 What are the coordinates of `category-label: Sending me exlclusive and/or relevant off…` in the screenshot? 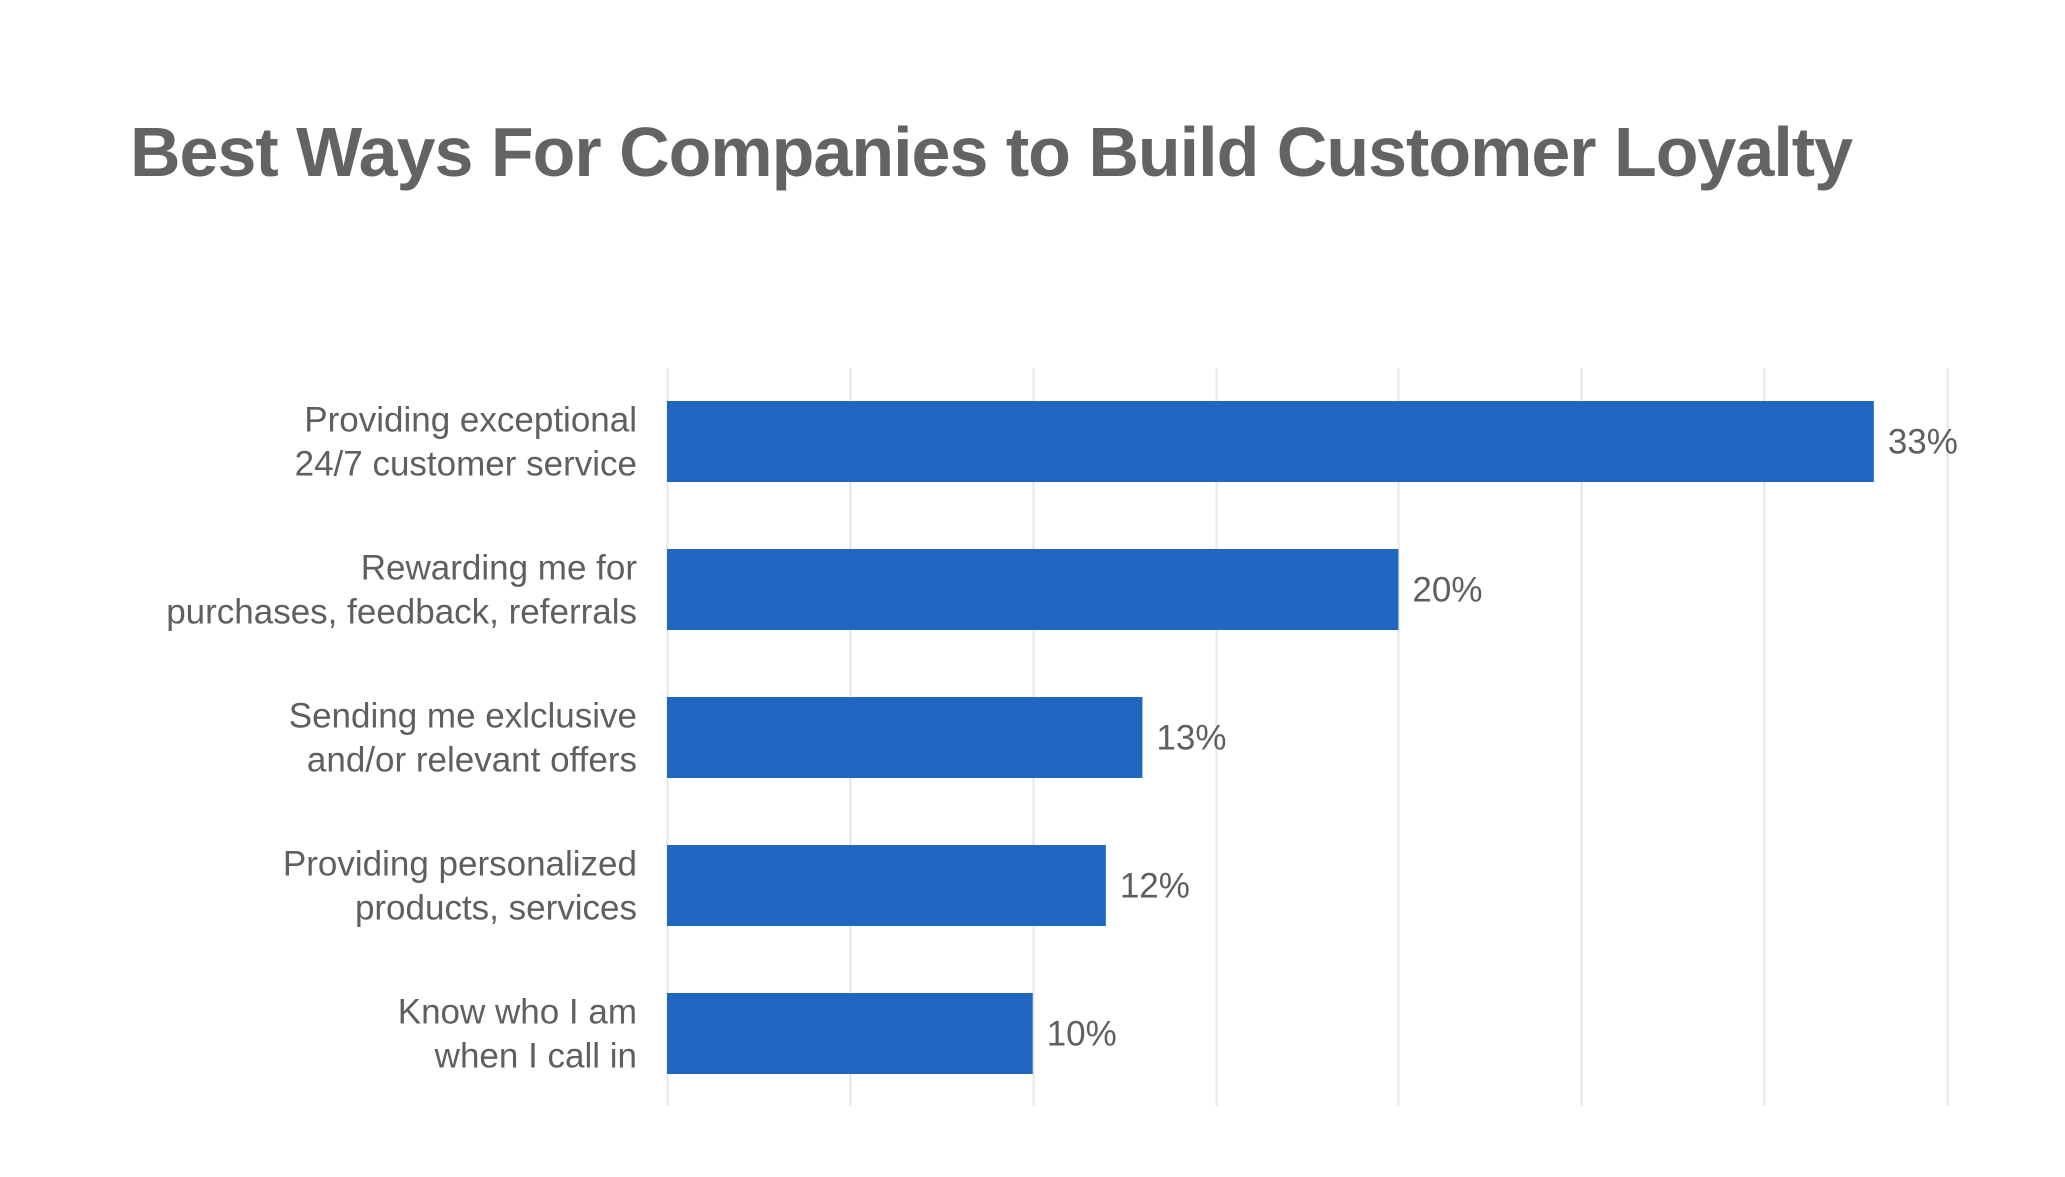 It's located at (463, 738).